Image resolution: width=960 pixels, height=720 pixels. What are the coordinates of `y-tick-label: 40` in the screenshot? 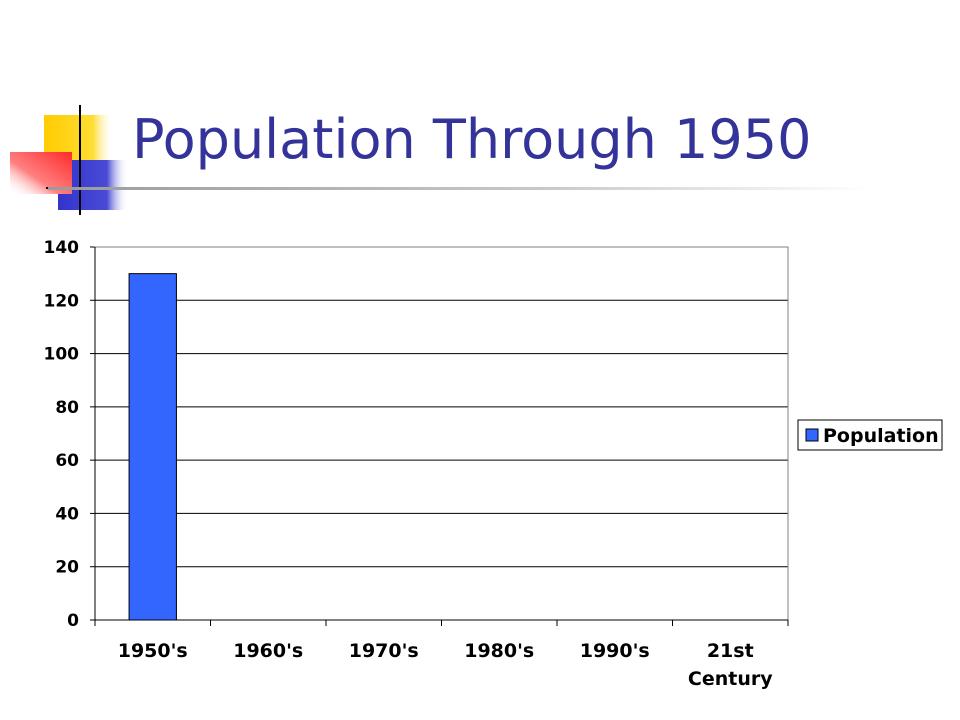 It's located at (67, 514).